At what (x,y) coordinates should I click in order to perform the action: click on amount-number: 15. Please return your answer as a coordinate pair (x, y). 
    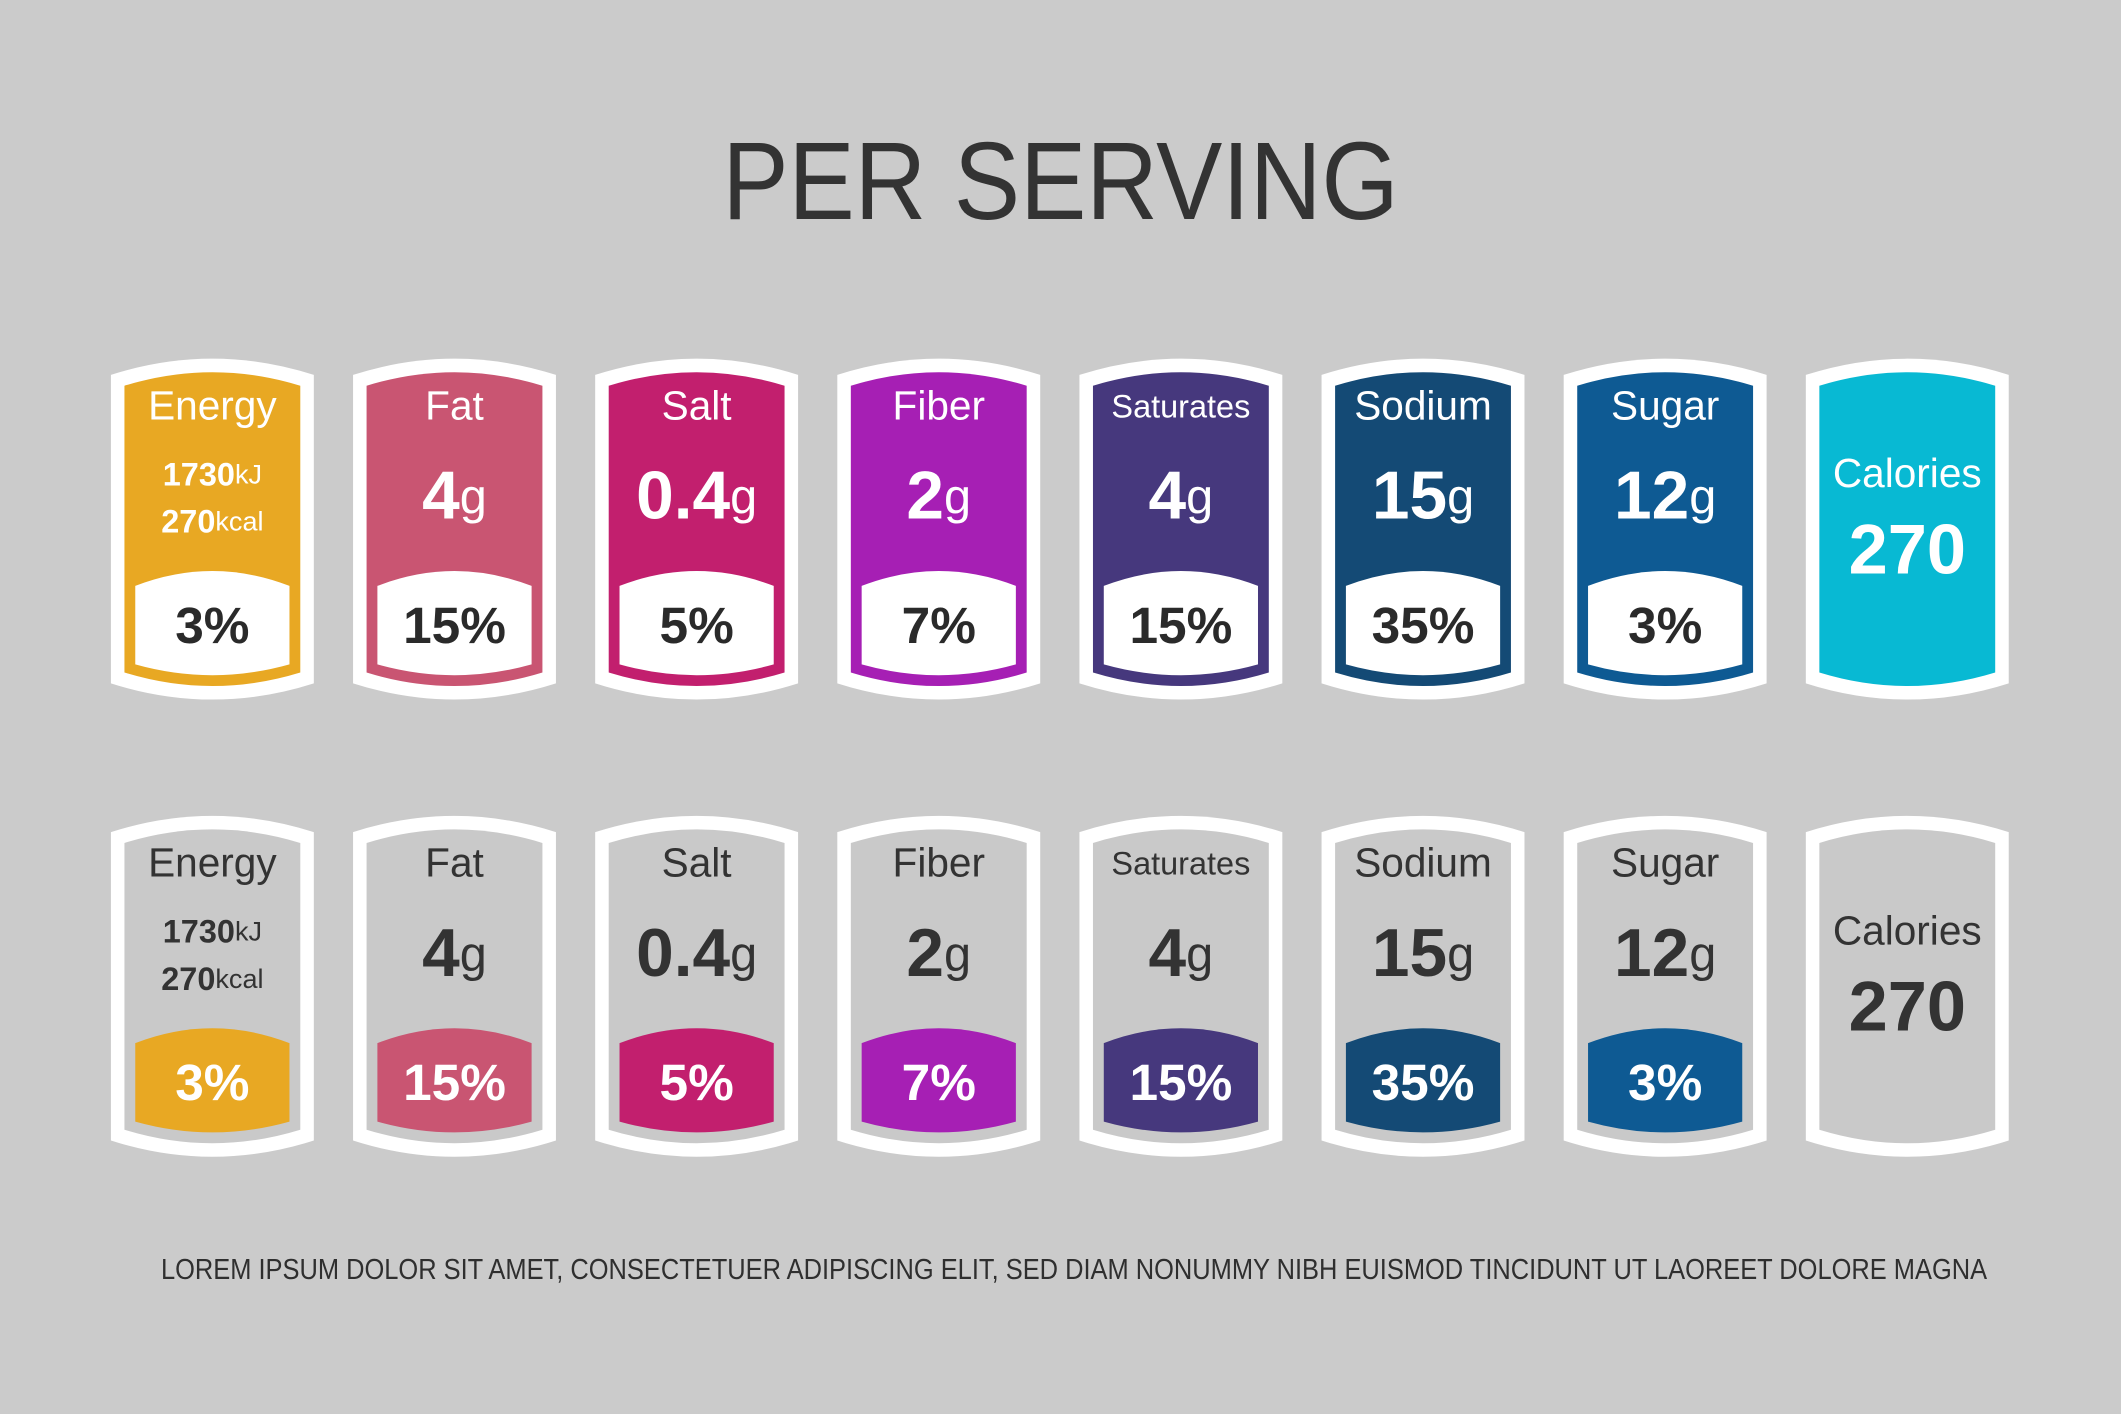
    Looking at the image, I should click on (1409, 496).